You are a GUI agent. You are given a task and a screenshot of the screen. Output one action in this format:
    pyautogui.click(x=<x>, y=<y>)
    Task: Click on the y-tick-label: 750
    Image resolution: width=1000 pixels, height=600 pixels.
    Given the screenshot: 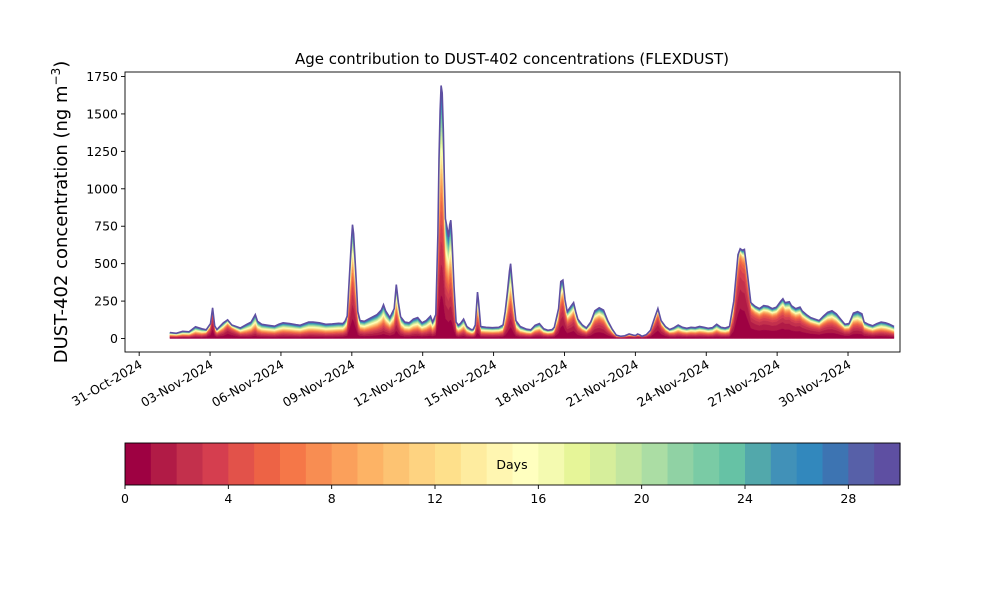 What is the action you would take?
    pyautogui.click(x=106, y=226)
    